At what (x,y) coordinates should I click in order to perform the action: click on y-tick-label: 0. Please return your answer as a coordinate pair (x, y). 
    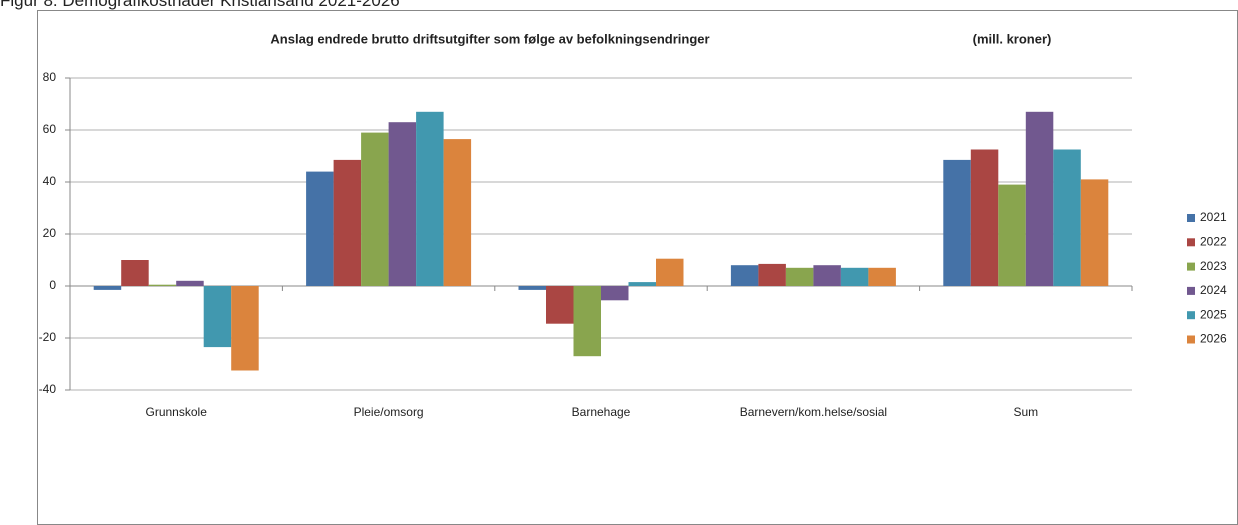
    Looking at the image, I should click on (52, 285).